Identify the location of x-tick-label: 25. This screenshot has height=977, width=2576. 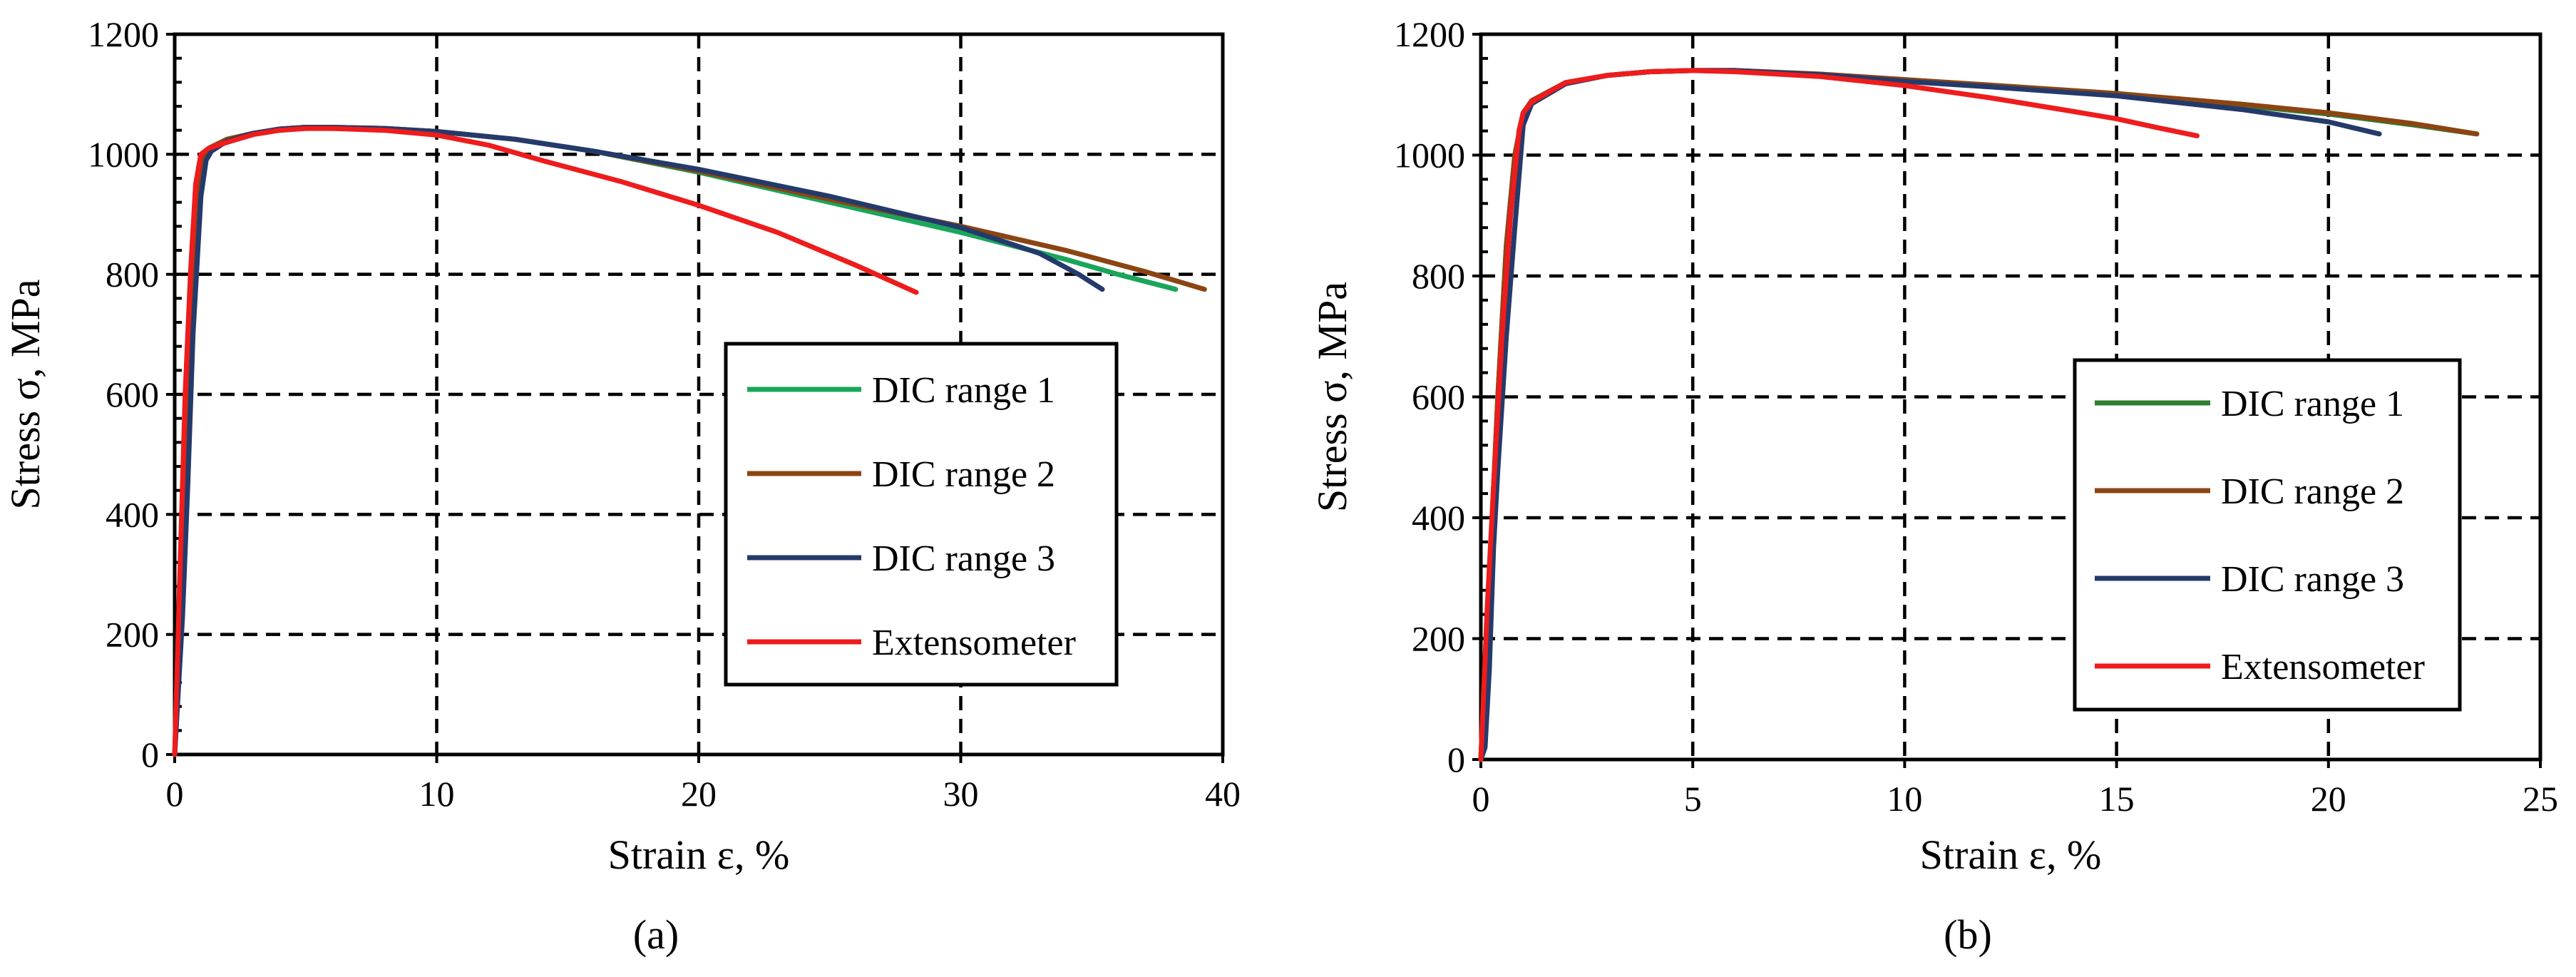
(2540, 799).